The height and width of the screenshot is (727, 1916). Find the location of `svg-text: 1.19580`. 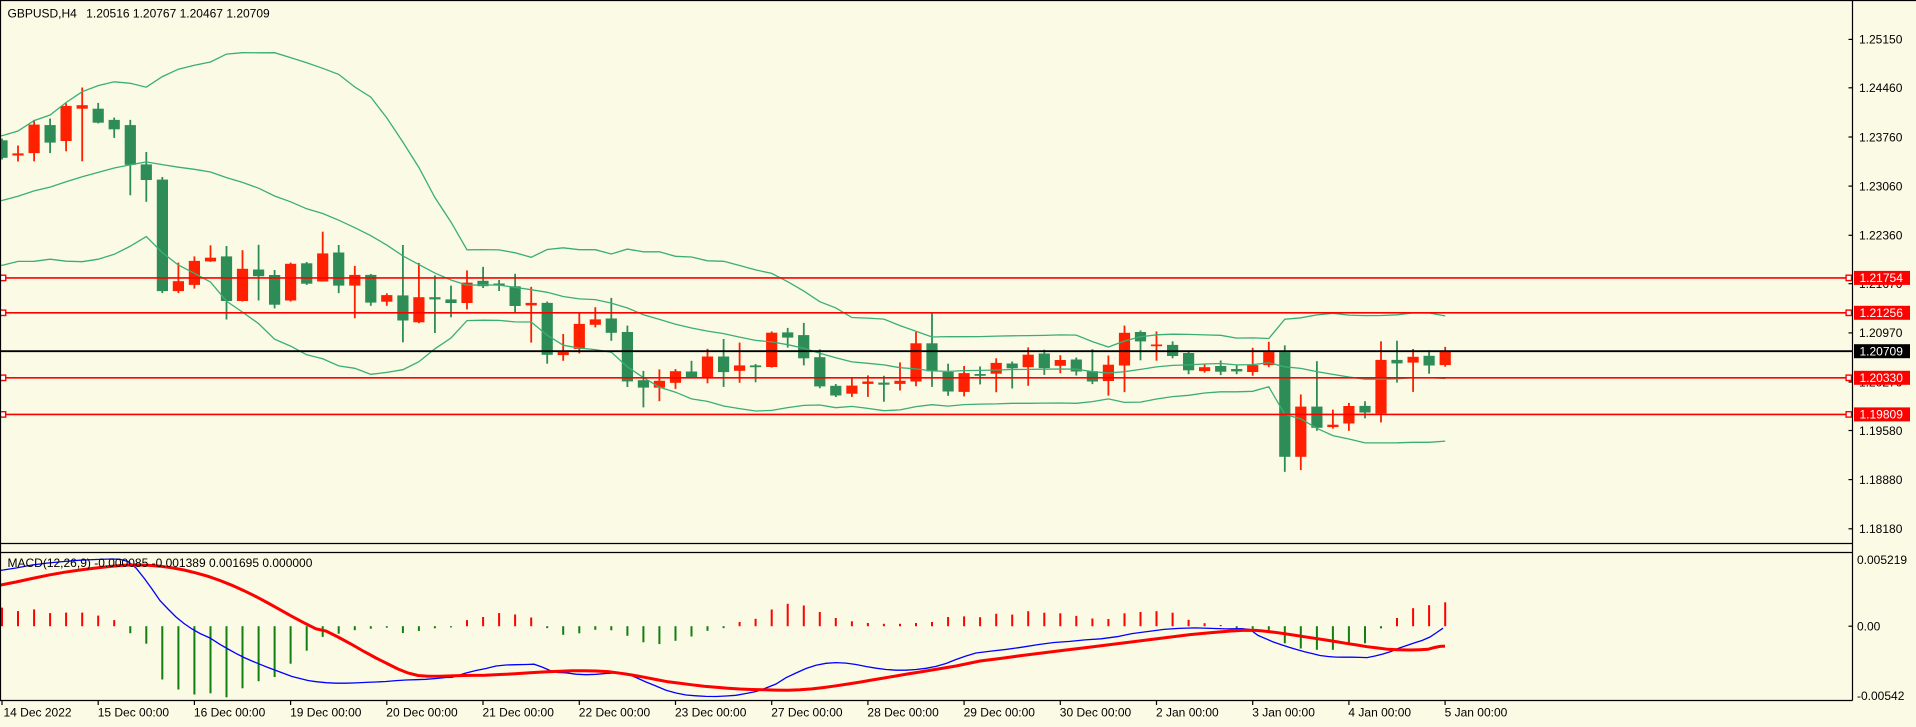

svg-text: 1.19580 is located at coordinates (1881, 431).